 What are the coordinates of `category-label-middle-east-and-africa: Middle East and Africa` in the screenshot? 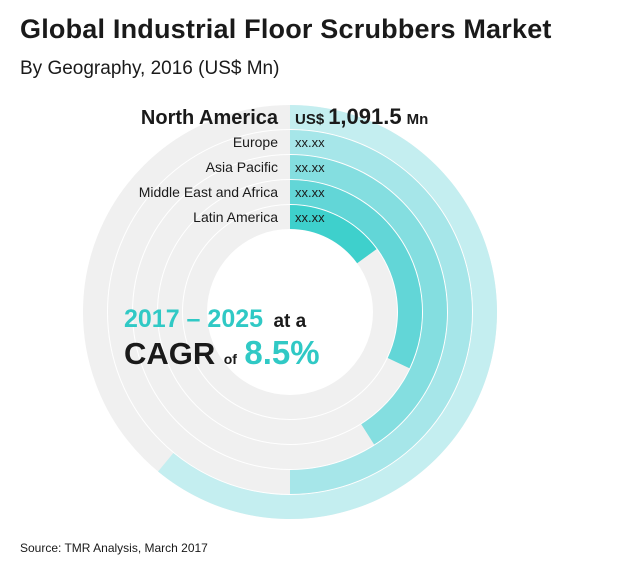 It's located at (209, 192).